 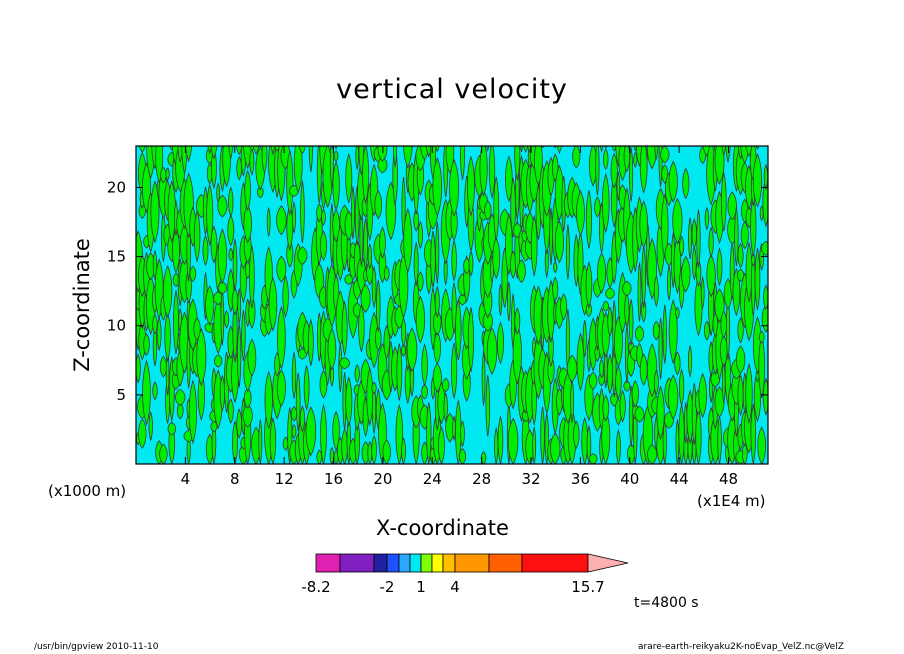 What do you see at coordinates (315, 587) in the screenshot?
I see `colorbar-label: -8.2` at bounding box center [315, 587].